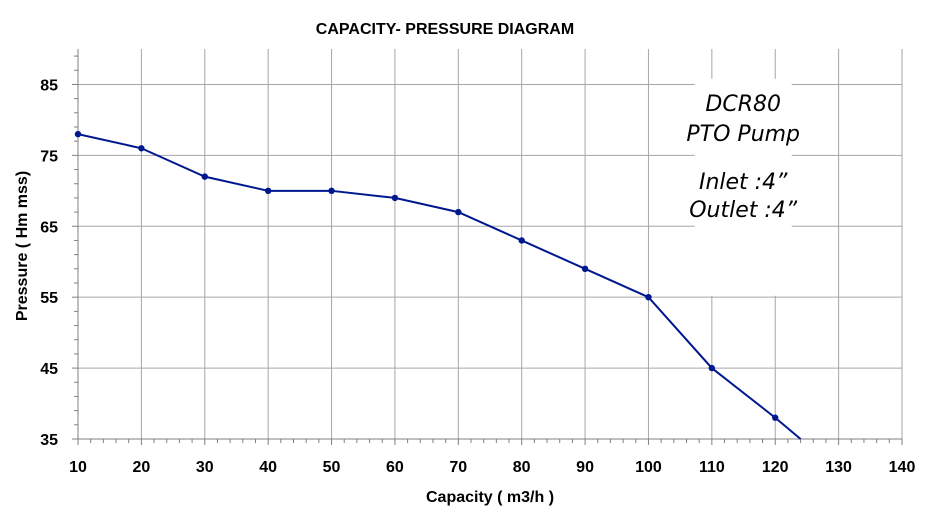 Image resolution: width=926 pixels, height=518 pixels. I want to click on x-tick-label: 60, so click(395, 467).